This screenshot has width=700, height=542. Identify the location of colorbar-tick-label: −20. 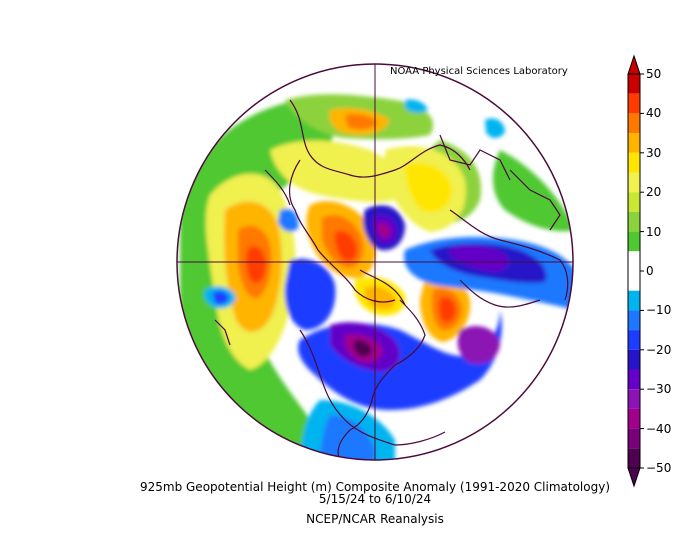
(659, 349).